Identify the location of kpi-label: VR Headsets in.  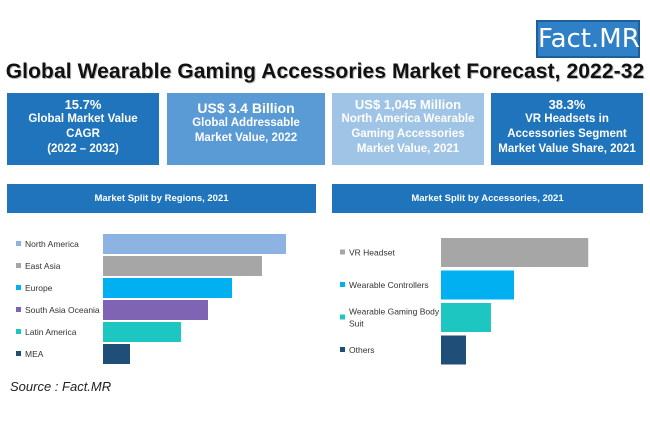
(567, 119).